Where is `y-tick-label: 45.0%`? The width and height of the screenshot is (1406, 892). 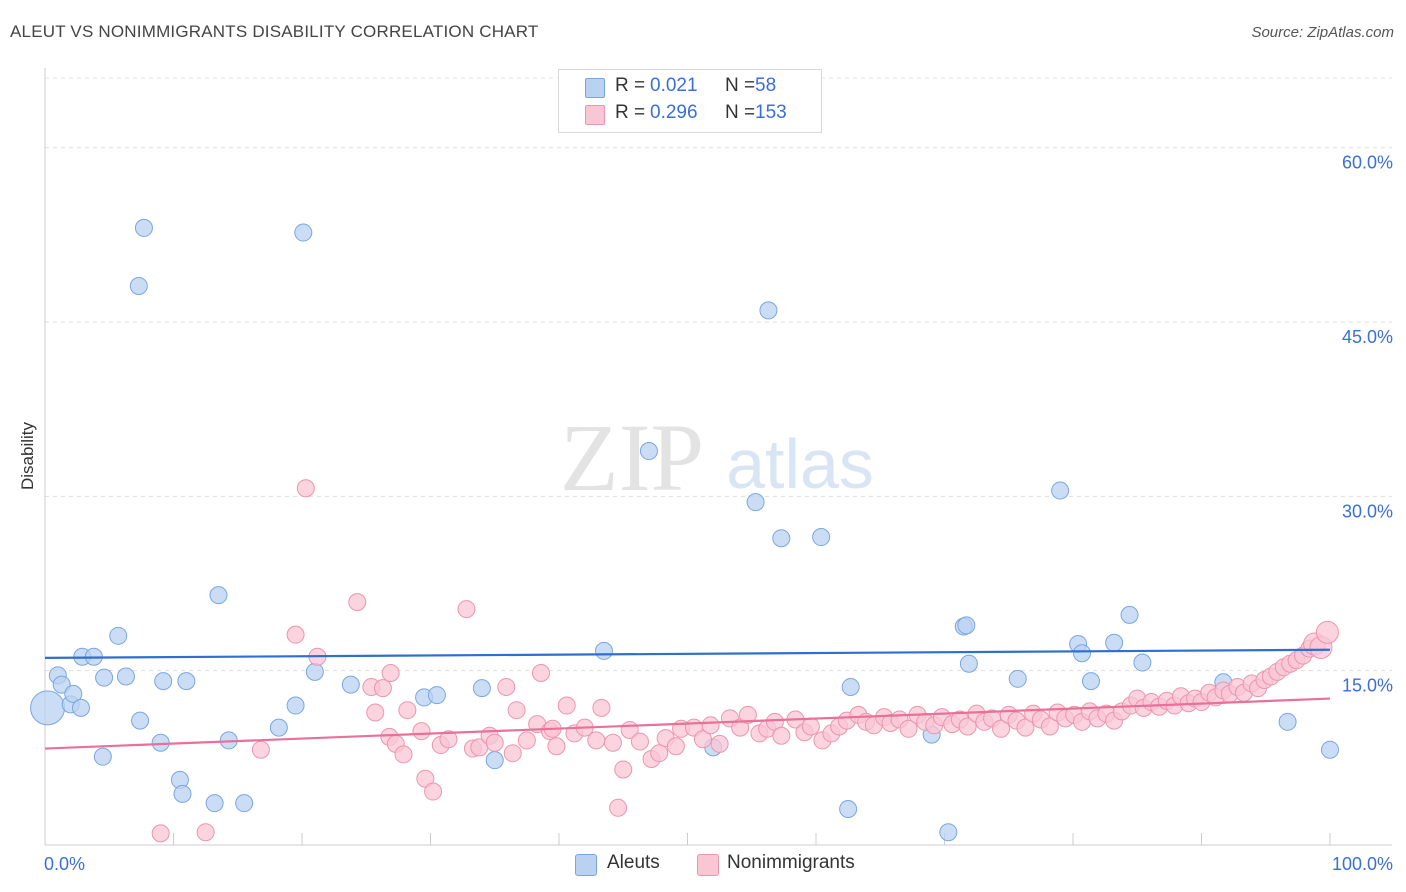
y-tick-label: 45.0% is located at coordinates (1367, 337).